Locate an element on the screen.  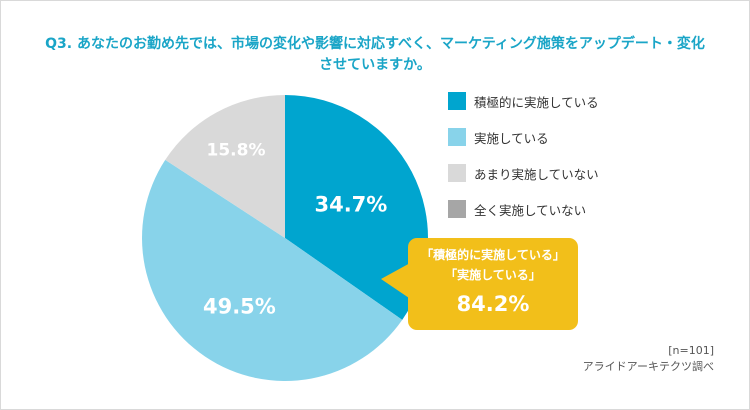
pie-slice-labels: 34.7% 49.5% 15.8% is located at coordinates (295, 230).